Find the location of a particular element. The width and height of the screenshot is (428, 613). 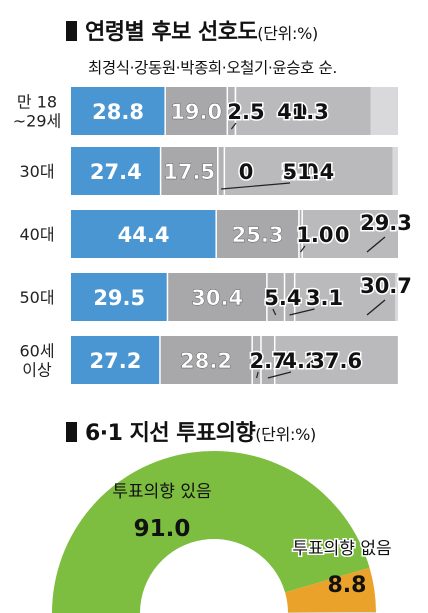

donut-slice is located at coordinates (330, 590).